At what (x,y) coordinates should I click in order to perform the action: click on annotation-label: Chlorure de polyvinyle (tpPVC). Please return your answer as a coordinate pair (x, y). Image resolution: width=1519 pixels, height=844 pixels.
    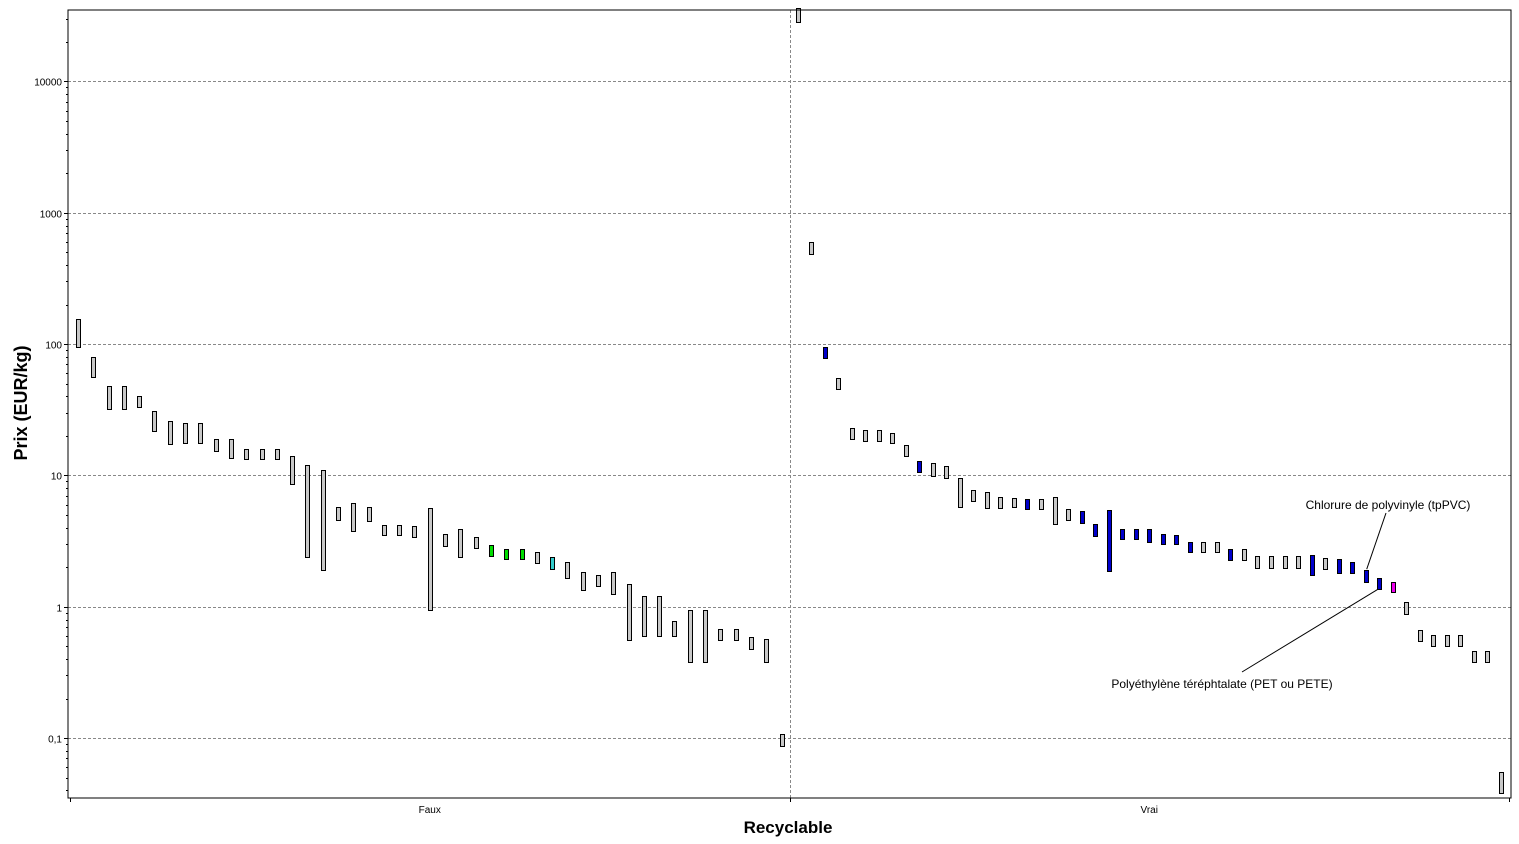
    Looking at the image, I should click on (1388, 505).